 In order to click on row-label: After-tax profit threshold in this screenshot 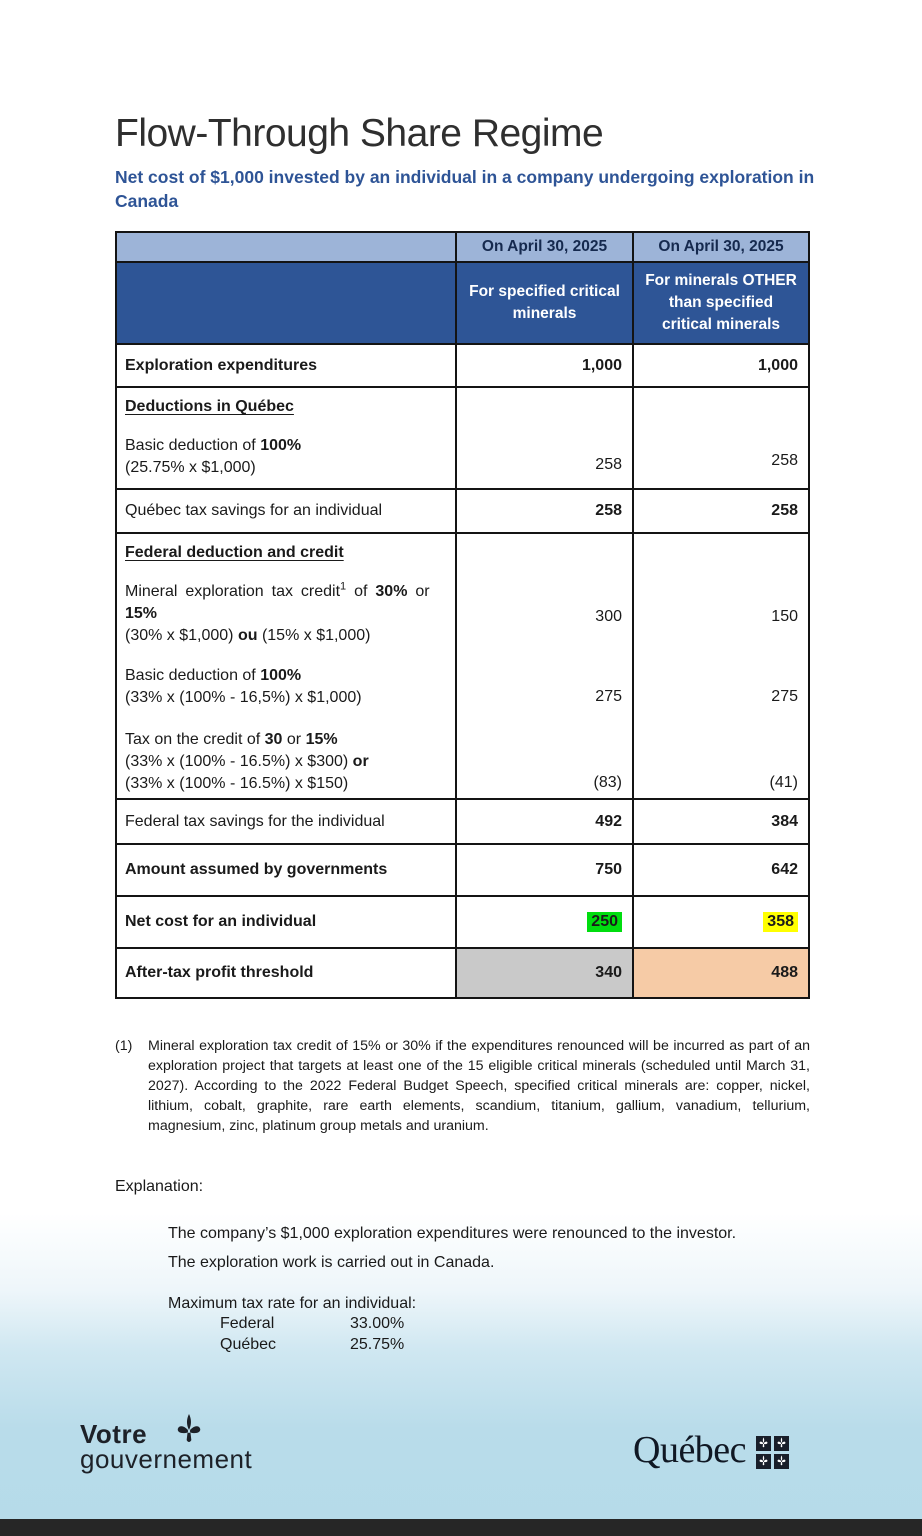, I will do `click(219, 972)`.